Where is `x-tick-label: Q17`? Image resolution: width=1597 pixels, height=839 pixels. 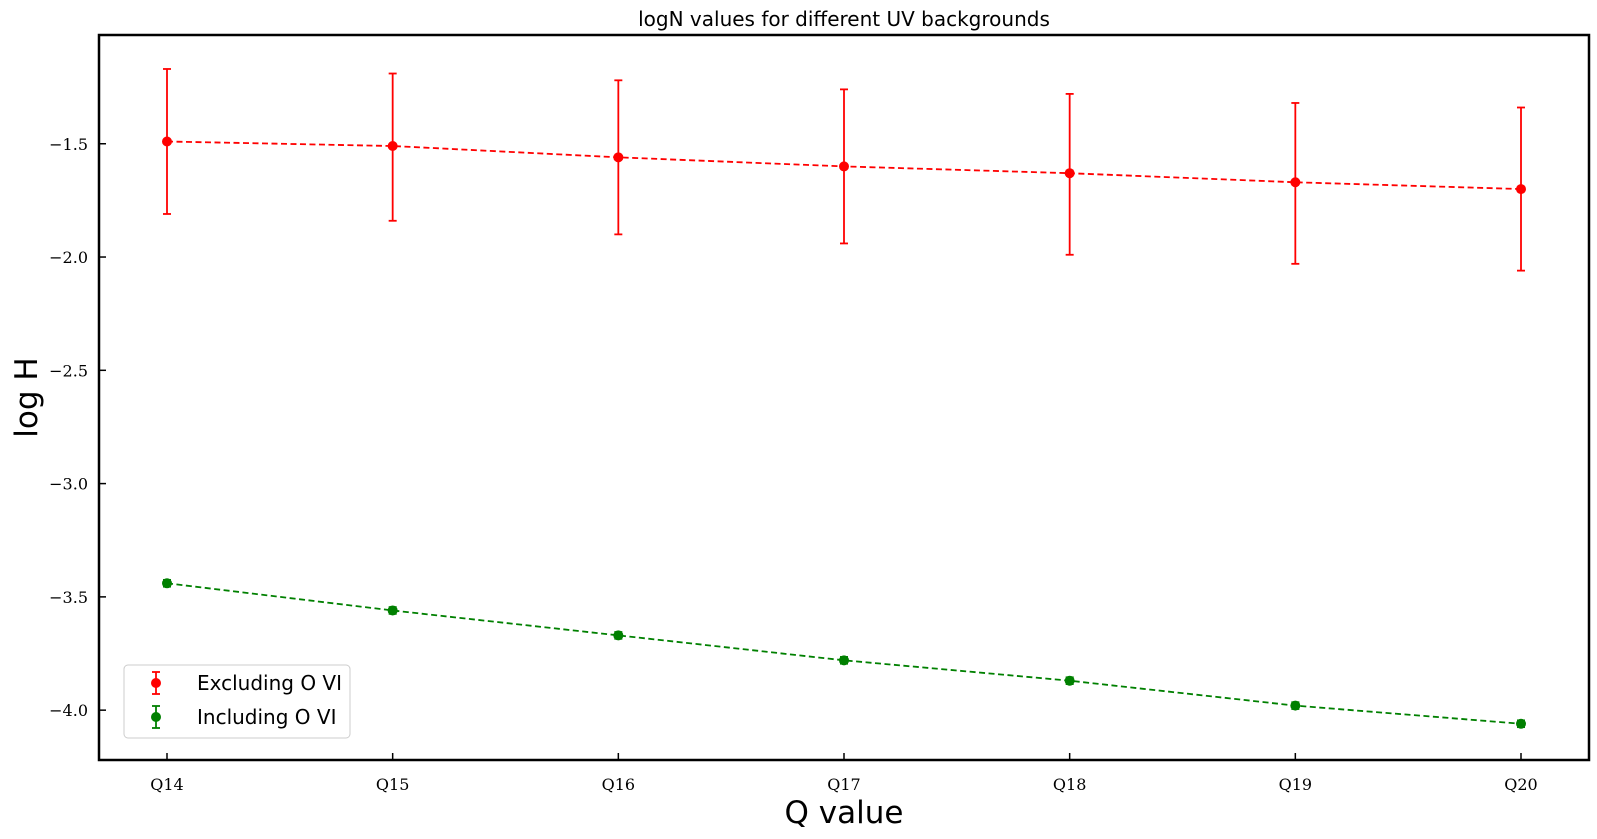 x-tick-label: Q17 is located at coordinates (843, 784).